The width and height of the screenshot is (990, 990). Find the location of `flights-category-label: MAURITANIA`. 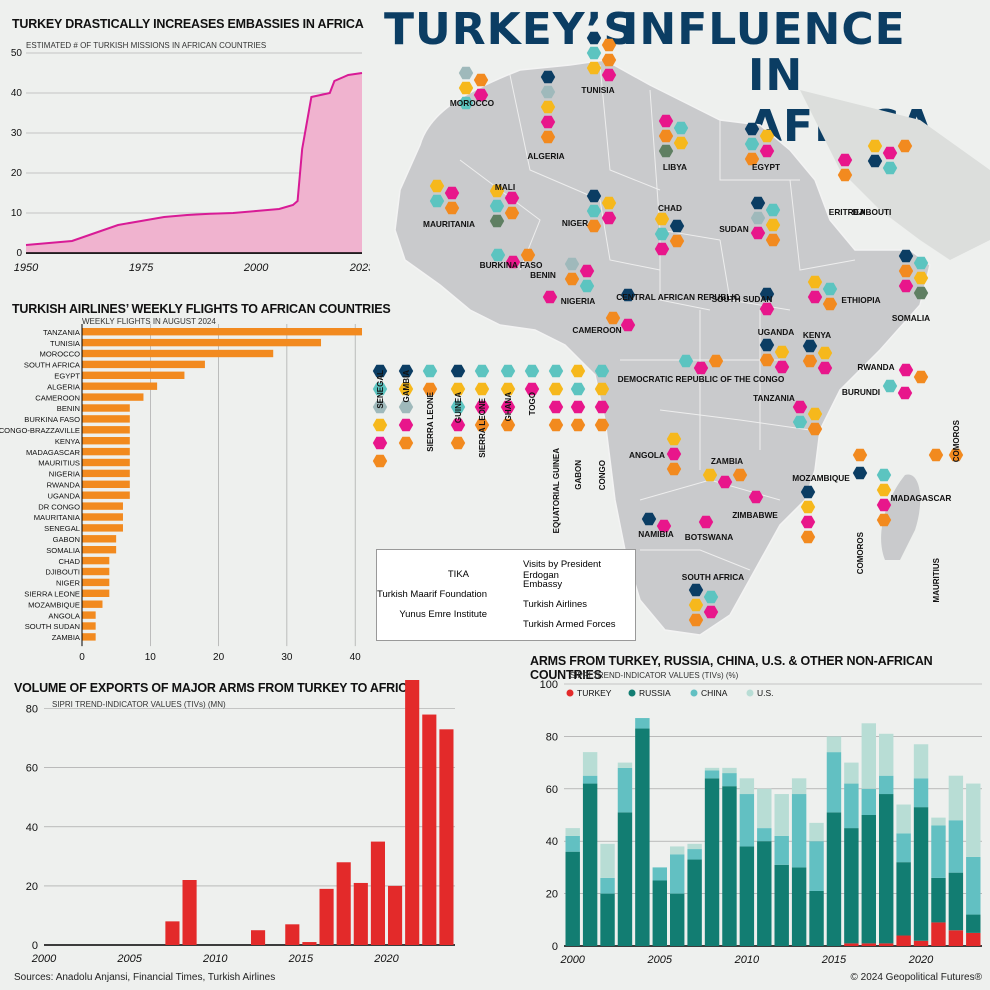

flights-category-label: MAURITANIA is located at coordinates (57, 517).